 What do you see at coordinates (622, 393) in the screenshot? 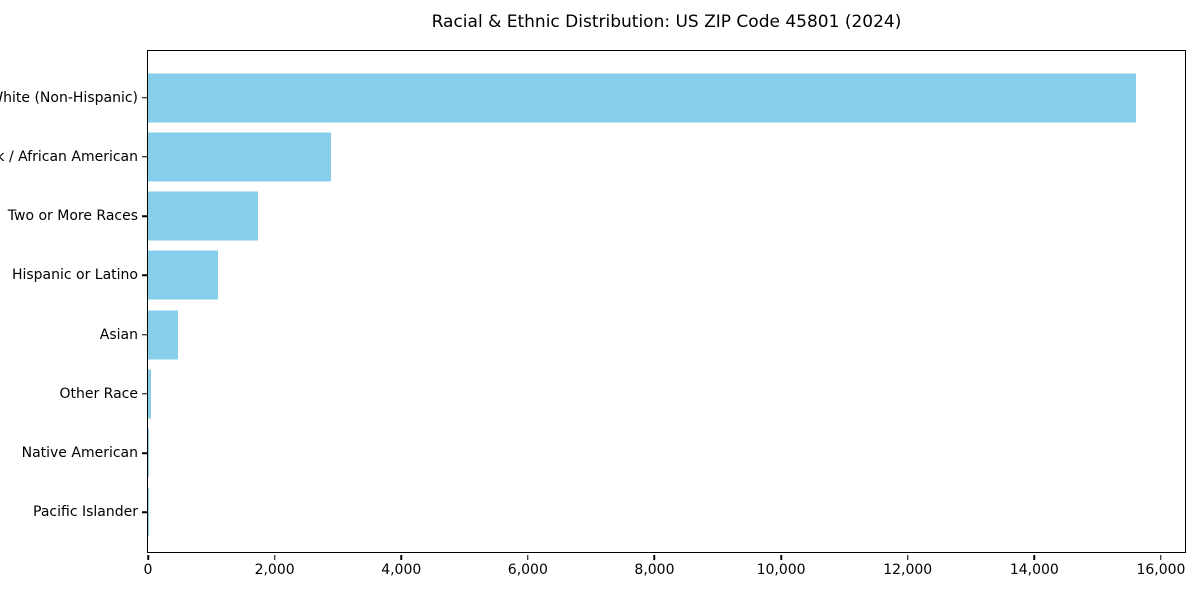
I see `bar-row: Other Race` at bounding box center [622, 393].